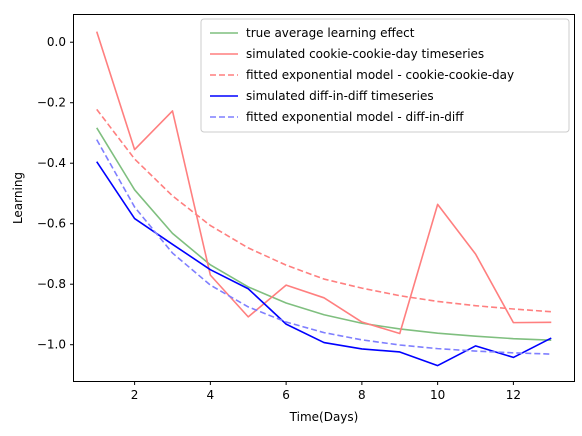  What do you see at coordinates (330, 33) in the screenshot?
I see `legend-label-true-average-learning-effect: true average learning effect` at bounding box center [330, 33].